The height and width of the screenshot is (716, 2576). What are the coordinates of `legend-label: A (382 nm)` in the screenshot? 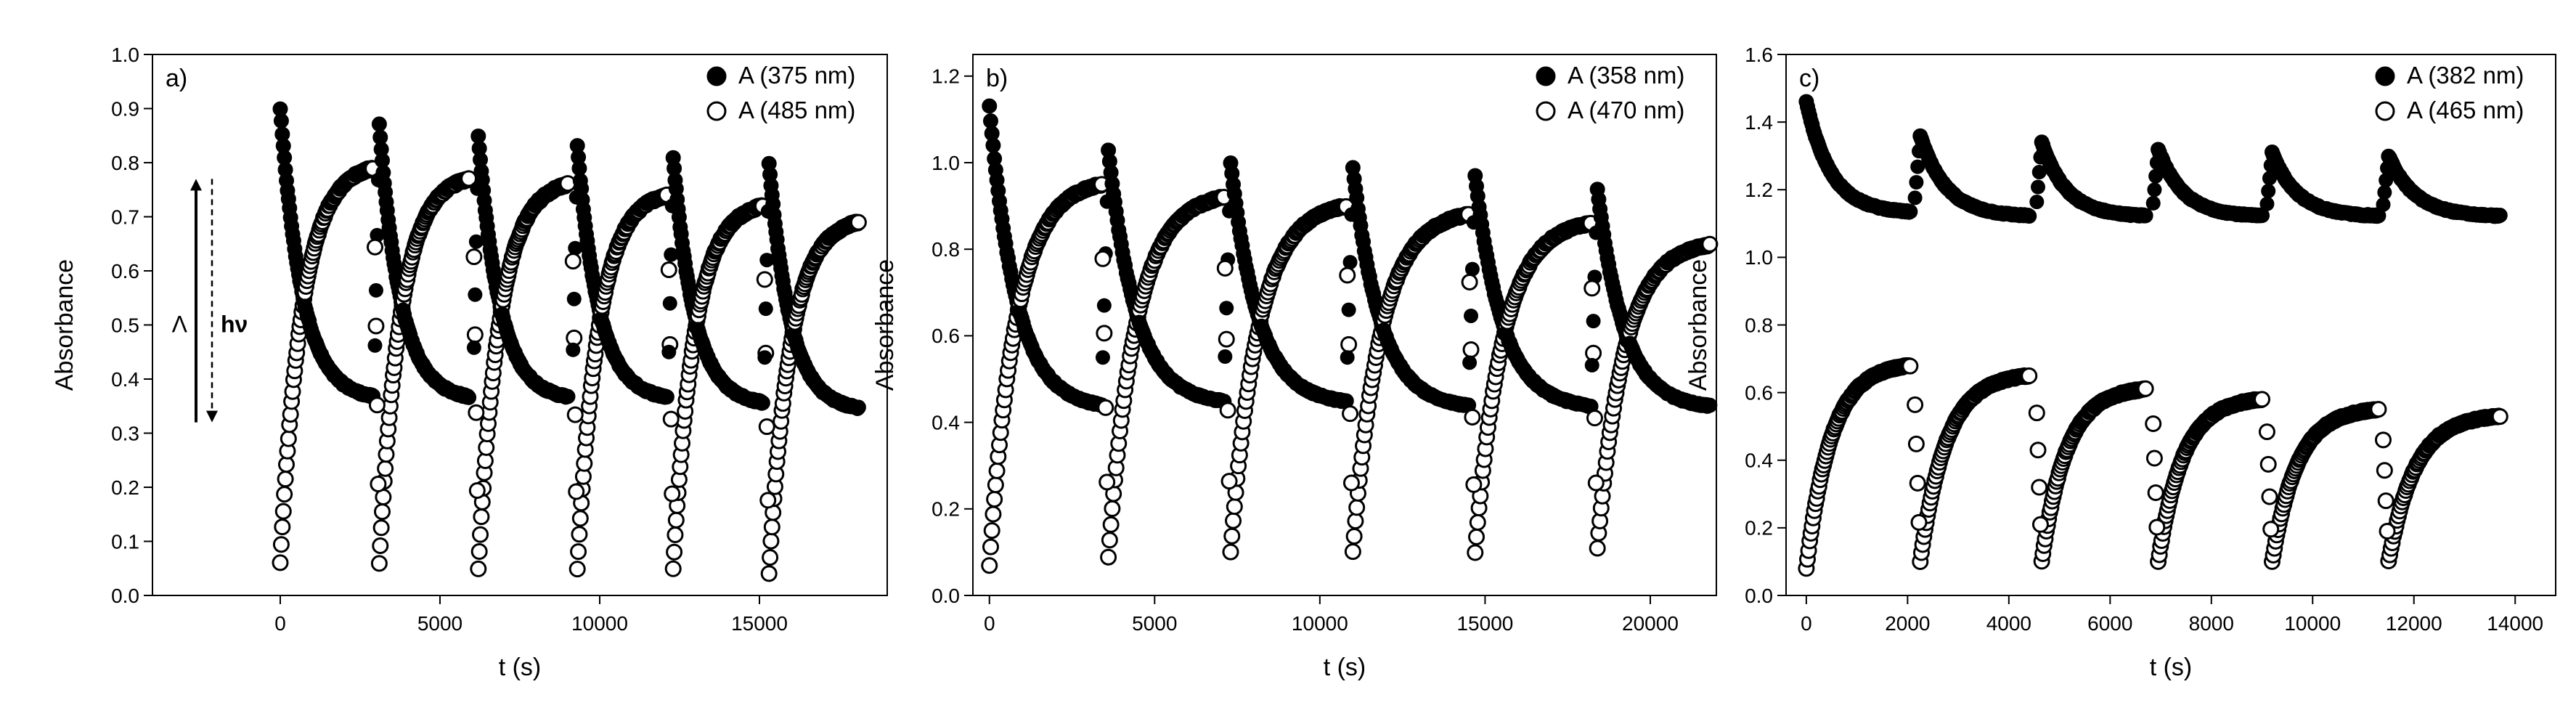 It's located at (2465, 75).